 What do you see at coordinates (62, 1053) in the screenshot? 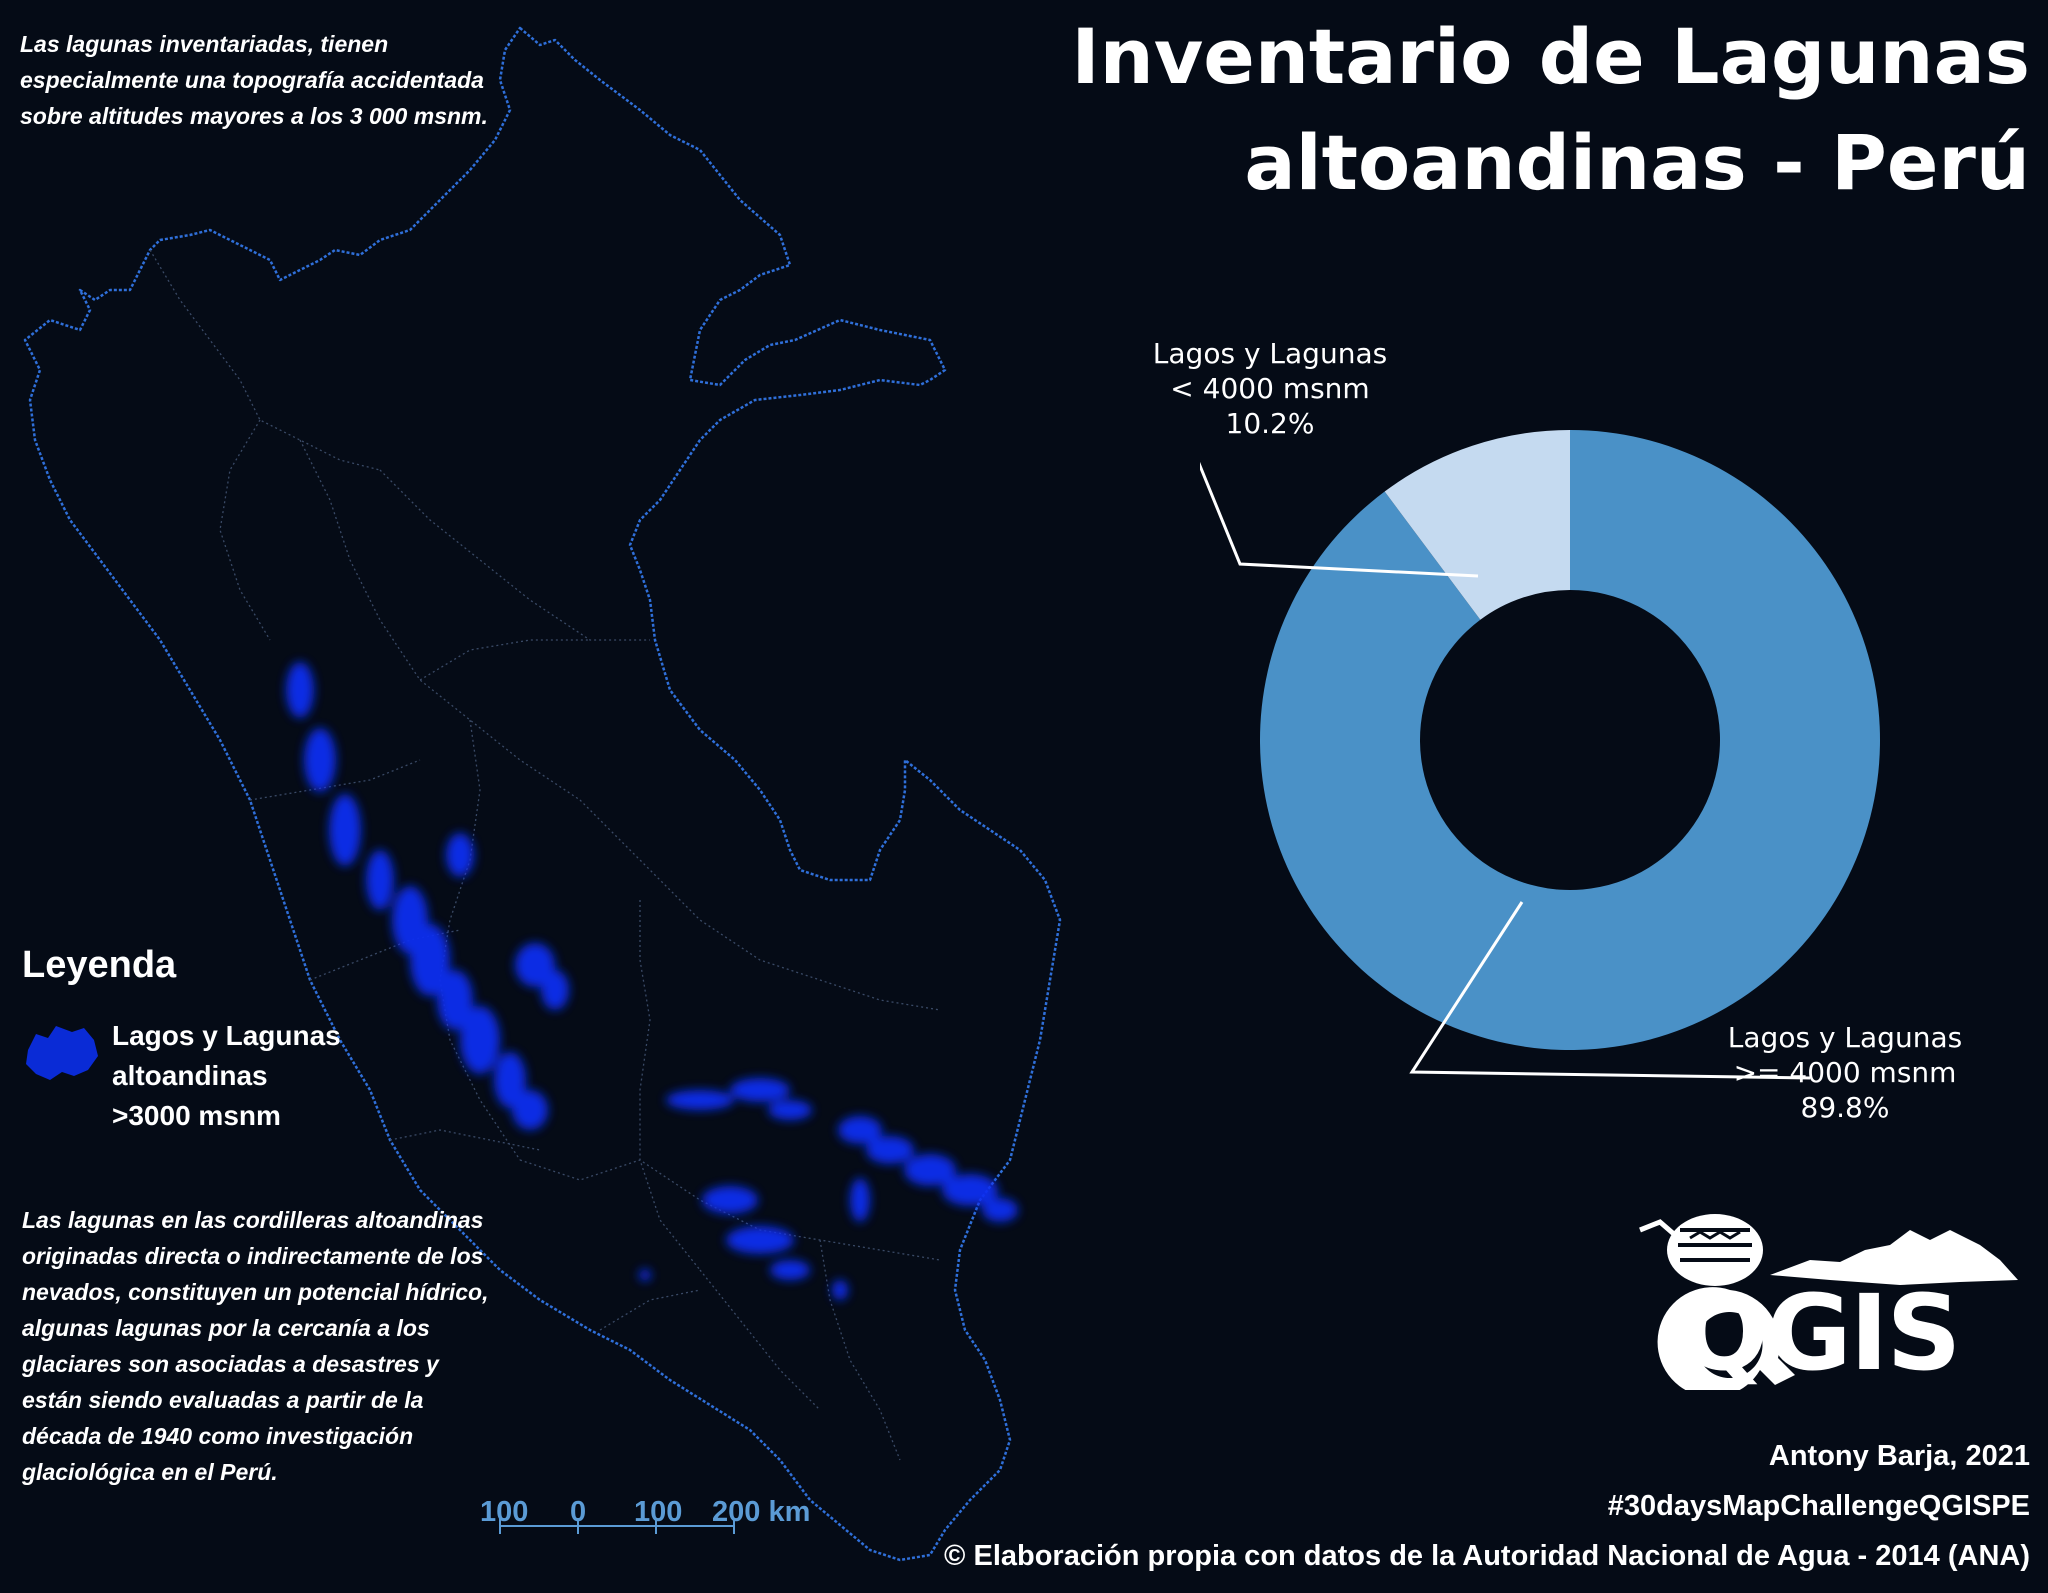
I see `legend-swatch` at bounding box center [62, 1053].